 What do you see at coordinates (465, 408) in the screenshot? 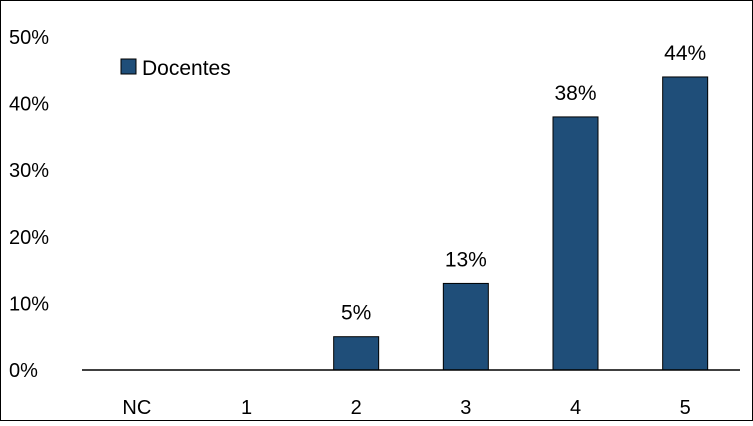
I see `x-tick-label: 3` at bounding box center [465, 408].